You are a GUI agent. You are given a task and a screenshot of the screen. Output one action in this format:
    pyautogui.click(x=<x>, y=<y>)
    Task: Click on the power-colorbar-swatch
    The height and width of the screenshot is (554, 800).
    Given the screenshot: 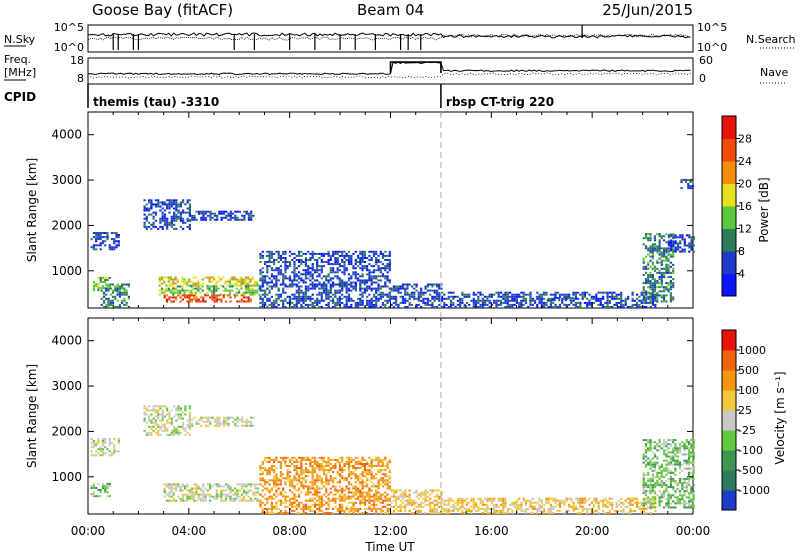 What is the action you would take?
    pyautogui.click(x=729, y=217)
    